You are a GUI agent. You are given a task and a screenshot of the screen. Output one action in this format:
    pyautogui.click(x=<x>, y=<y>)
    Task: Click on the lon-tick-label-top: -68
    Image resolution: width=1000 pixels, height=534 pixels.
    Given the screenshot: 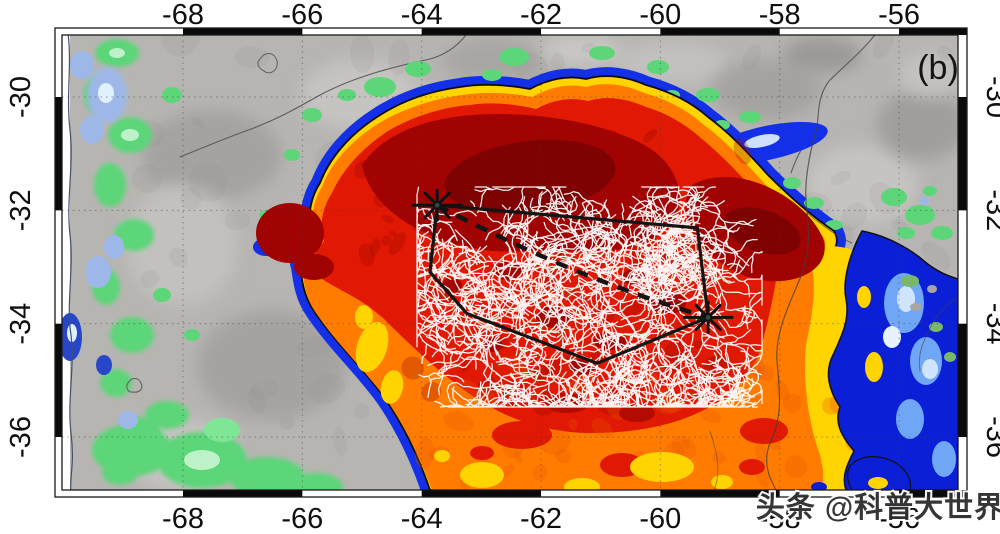 What is the action you would take?
    pyautogui.click(x=183, y=15)
    